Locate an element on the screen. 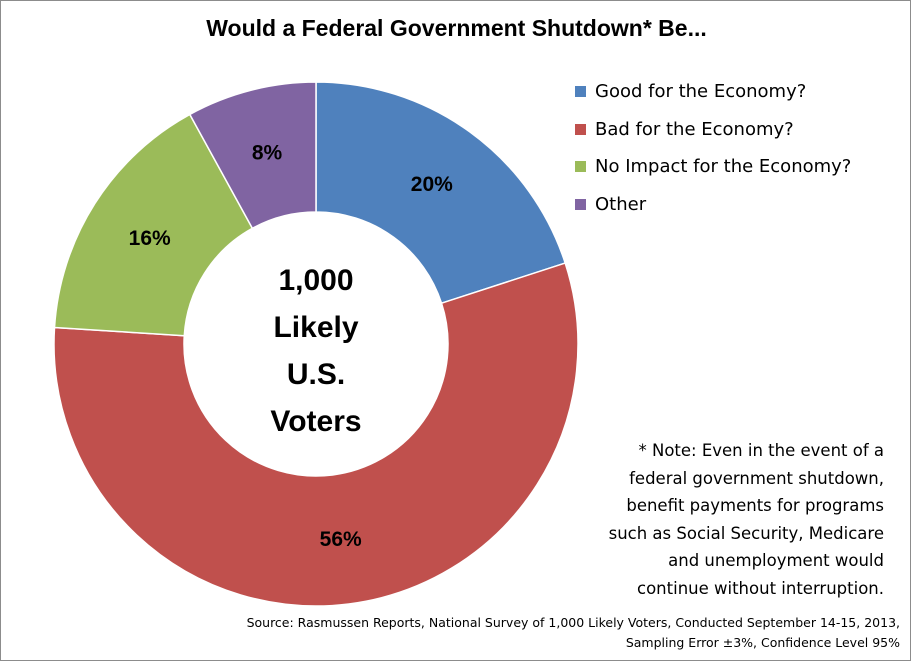 The height and width of the screenshot is (661, 911). slice-no-impact is located at coordinates (153, 225).